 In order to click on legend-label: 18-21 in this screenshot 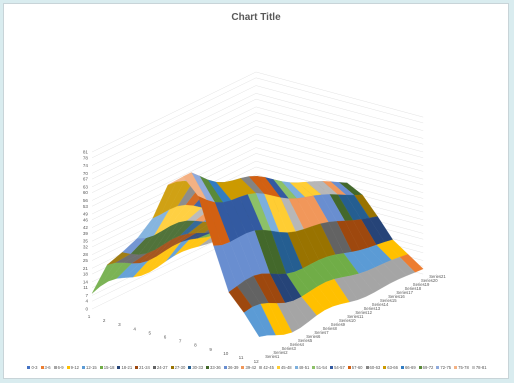, I will do `click(127, 367)`.